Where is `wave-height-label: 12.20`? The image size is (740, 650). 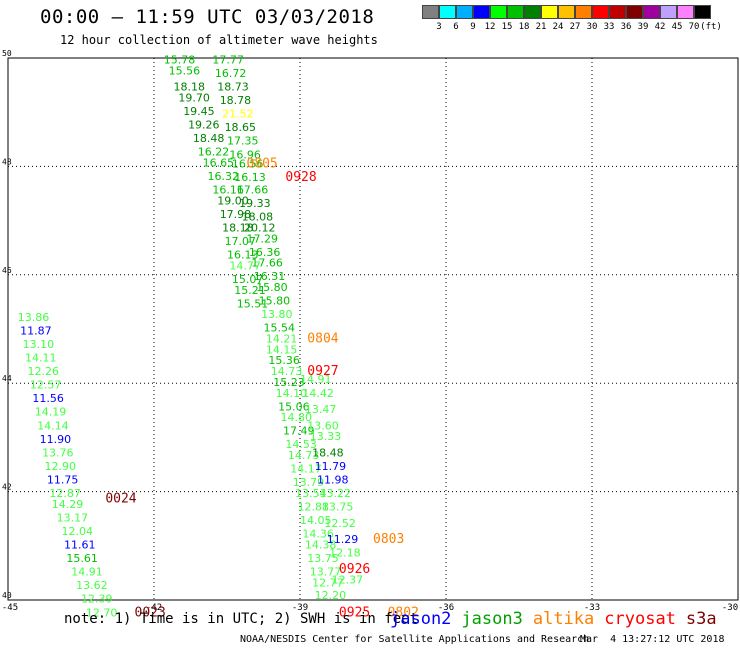
wave-height-label: 12.20 is located at coordinates (331, 595).